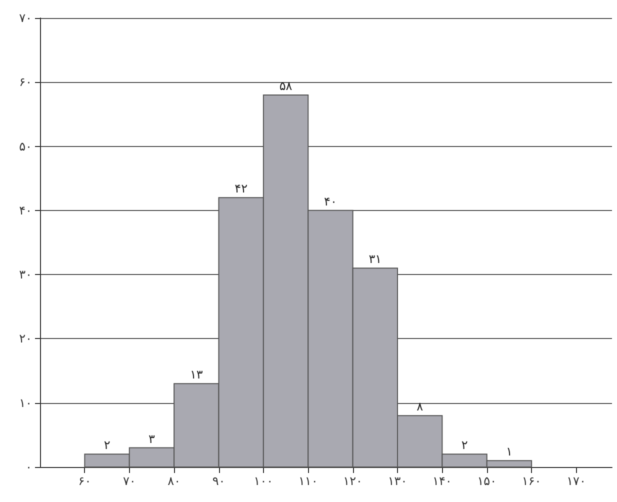  I want to click on x-tick-label: ۱۵۰, so click(487, 481).